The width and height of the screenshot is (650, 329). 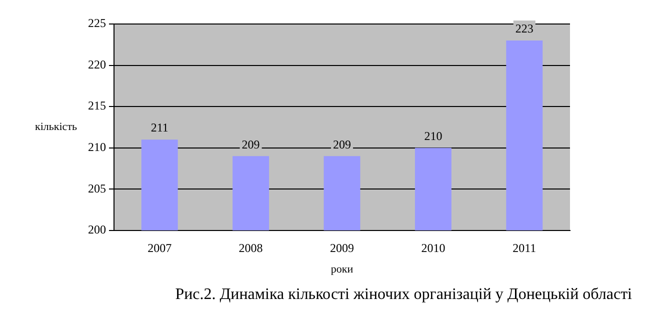 What do you see at coordinates (159, 127) in the screenshot?
I see `data-label: 211` at bounding box center [159, 127].